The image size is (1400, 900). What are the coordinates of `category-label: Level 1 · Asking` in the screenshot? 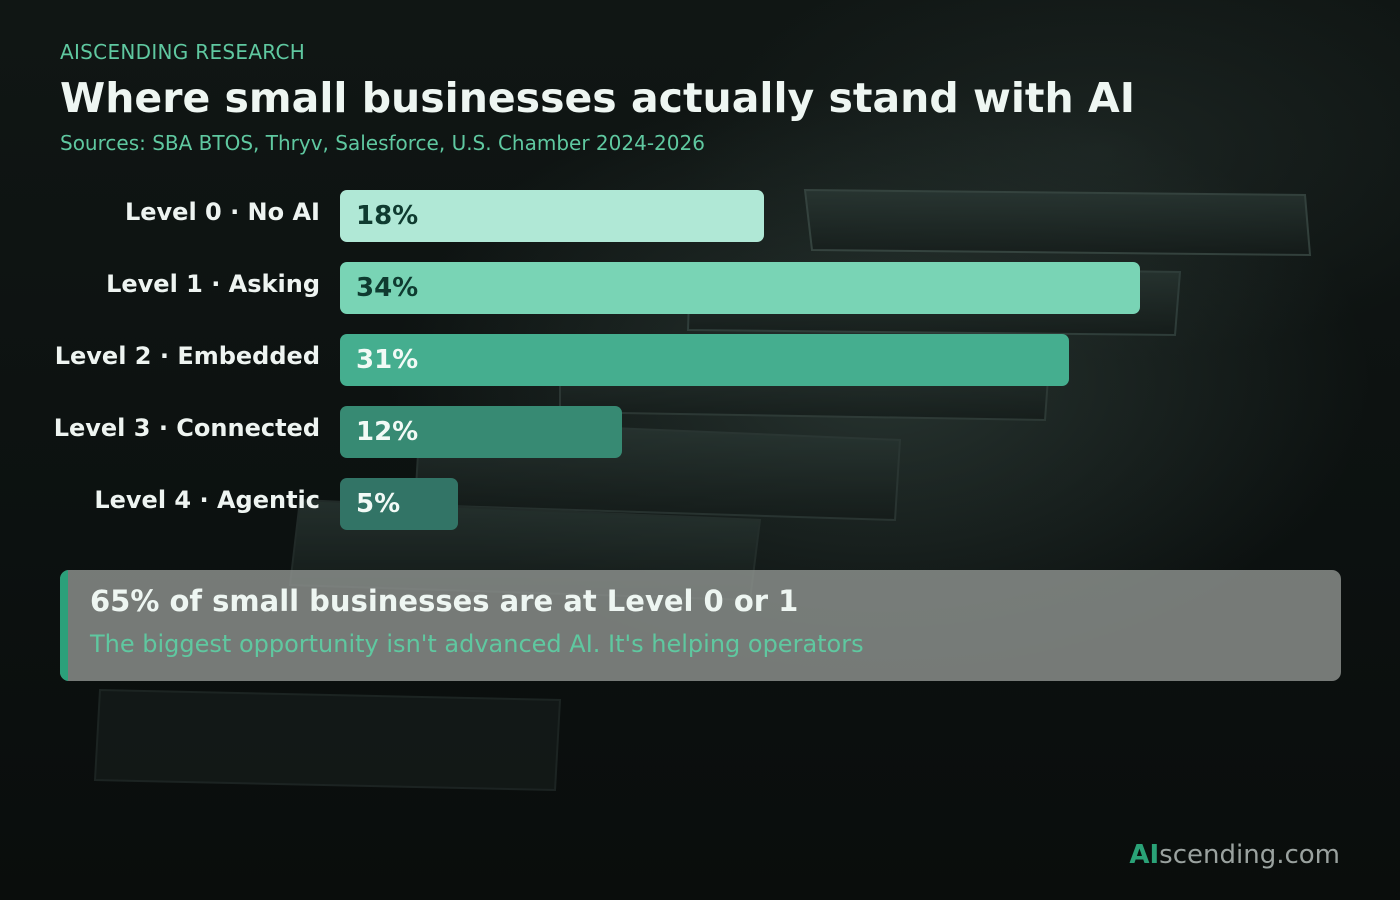 It's located at (213, 284).